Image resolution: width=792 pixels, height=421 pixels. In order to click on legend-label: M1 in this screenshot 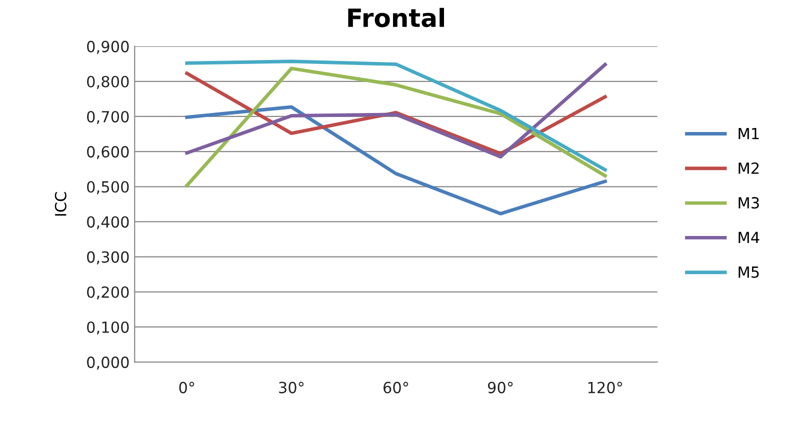, I will do `click(748, 134)`.